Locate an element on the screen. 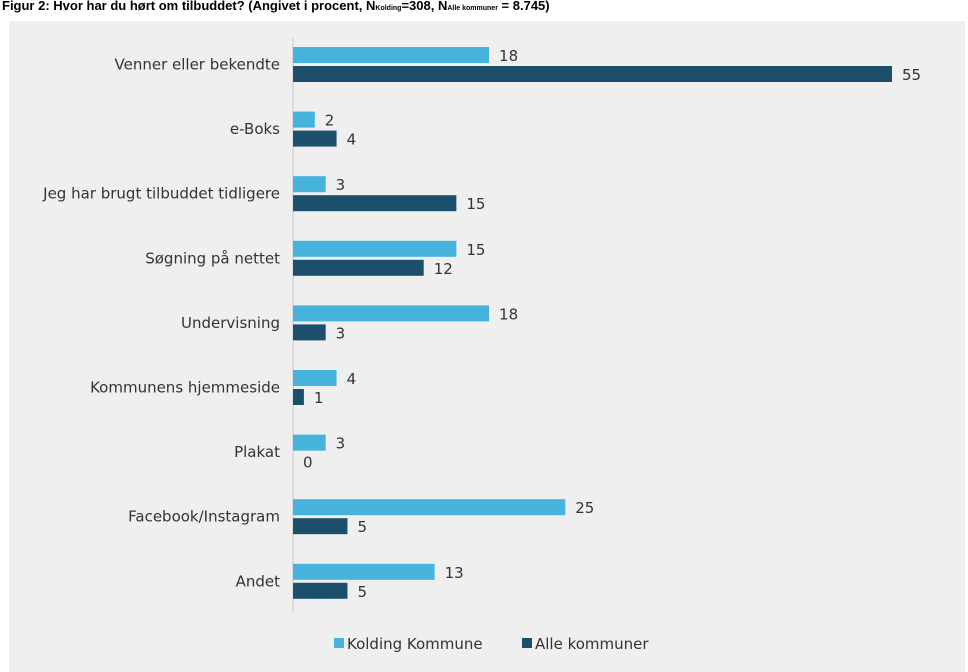 The width and height of the screenshot is (968, 672). bar-kolding-kommune-s-gning-p-nettet is located at coordinates (375, 248).